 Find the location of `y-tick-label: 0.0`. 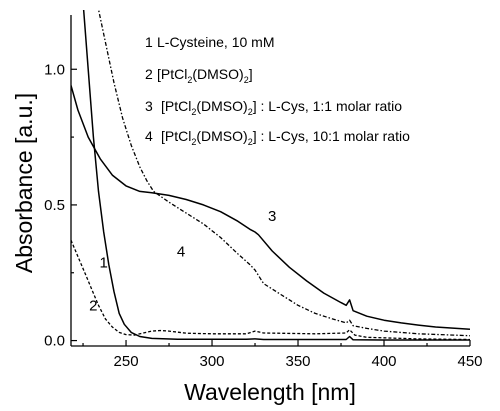

y-tick-label: 0.0 is located at coordinates (54, 341).